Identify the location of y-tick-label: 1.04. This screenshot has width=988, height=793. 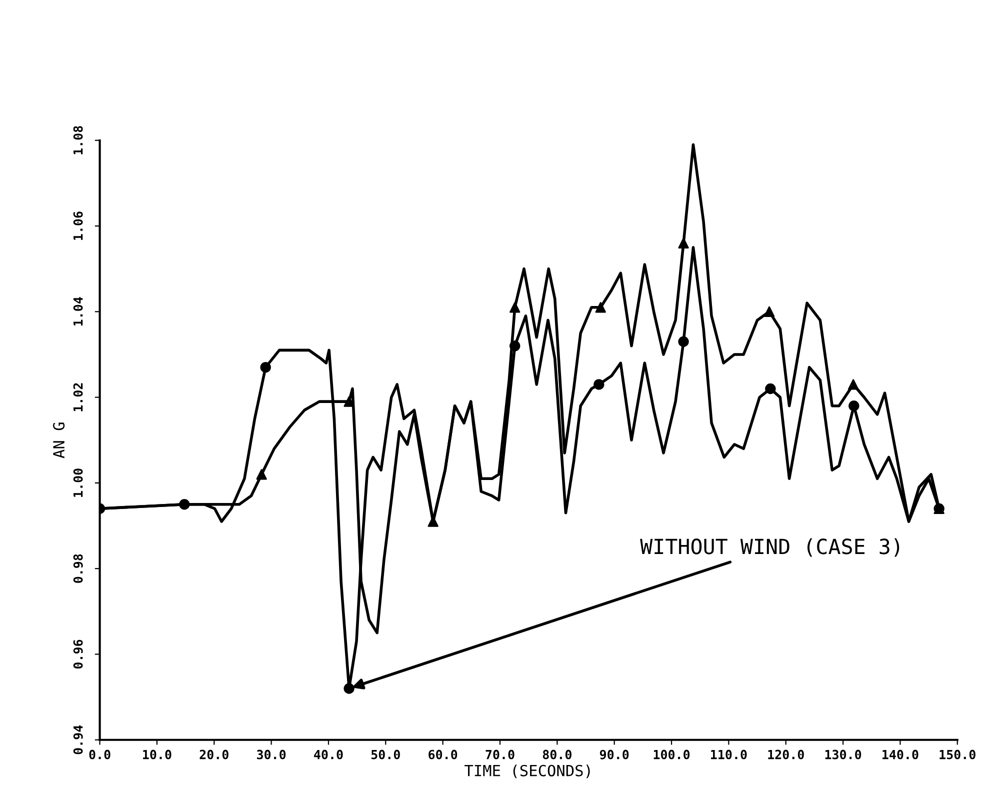
(78, 311).